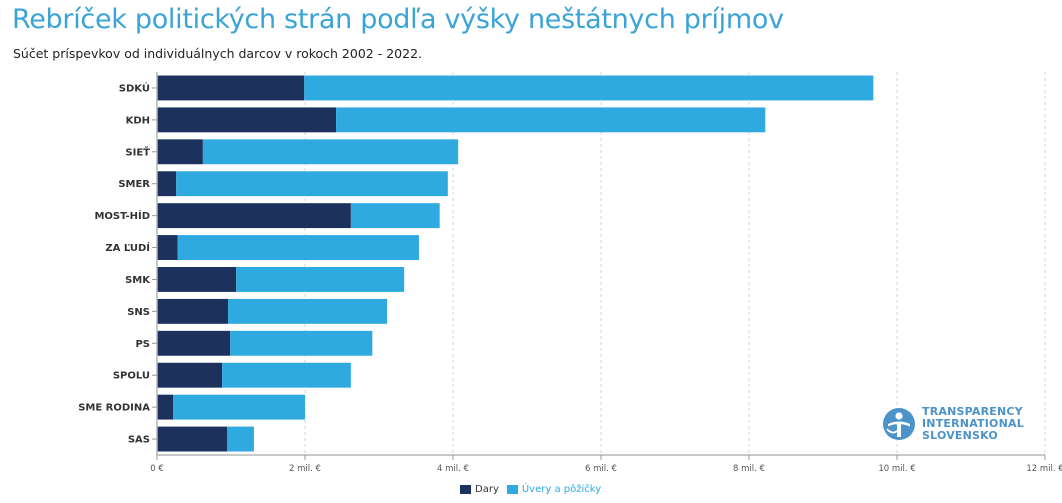 The height and width of the screenshot is (503, 1062). I want to click on transparency-logo: TRANSPARENCY INTERNATIONAL SLOVENSKO, so click(953, 424).